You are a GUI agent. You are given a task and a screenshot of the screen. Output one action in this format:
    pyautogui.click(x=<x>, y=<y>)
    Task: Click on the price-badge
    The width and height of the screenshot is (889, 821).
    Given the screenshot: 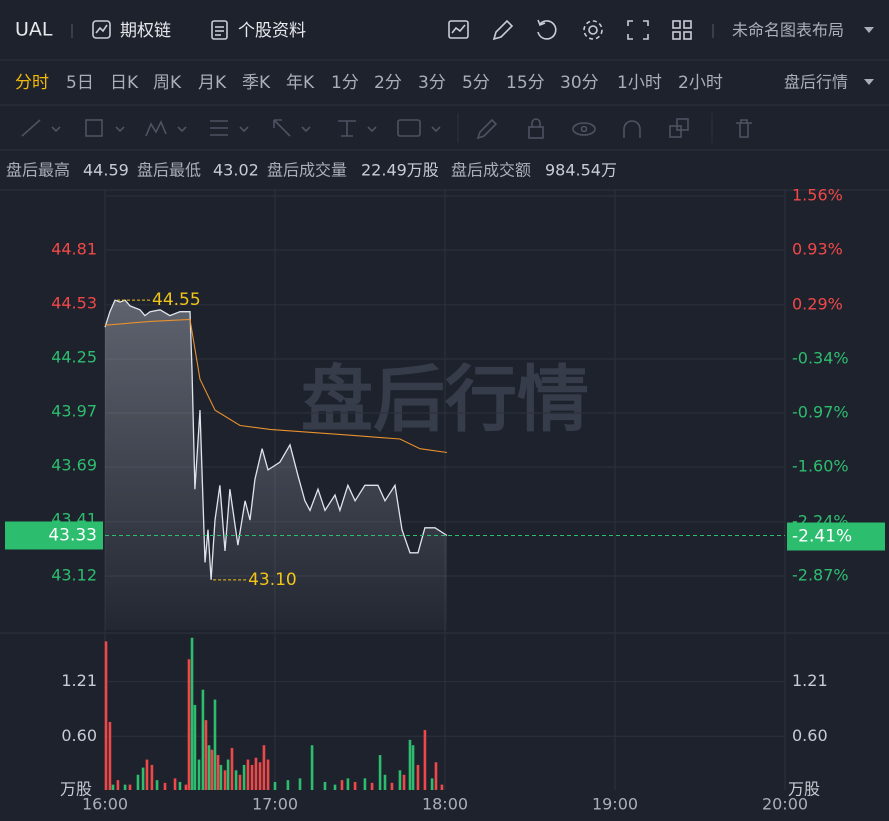 What is the action you would take?
    pyautogui.click(x=54, y=535)
    